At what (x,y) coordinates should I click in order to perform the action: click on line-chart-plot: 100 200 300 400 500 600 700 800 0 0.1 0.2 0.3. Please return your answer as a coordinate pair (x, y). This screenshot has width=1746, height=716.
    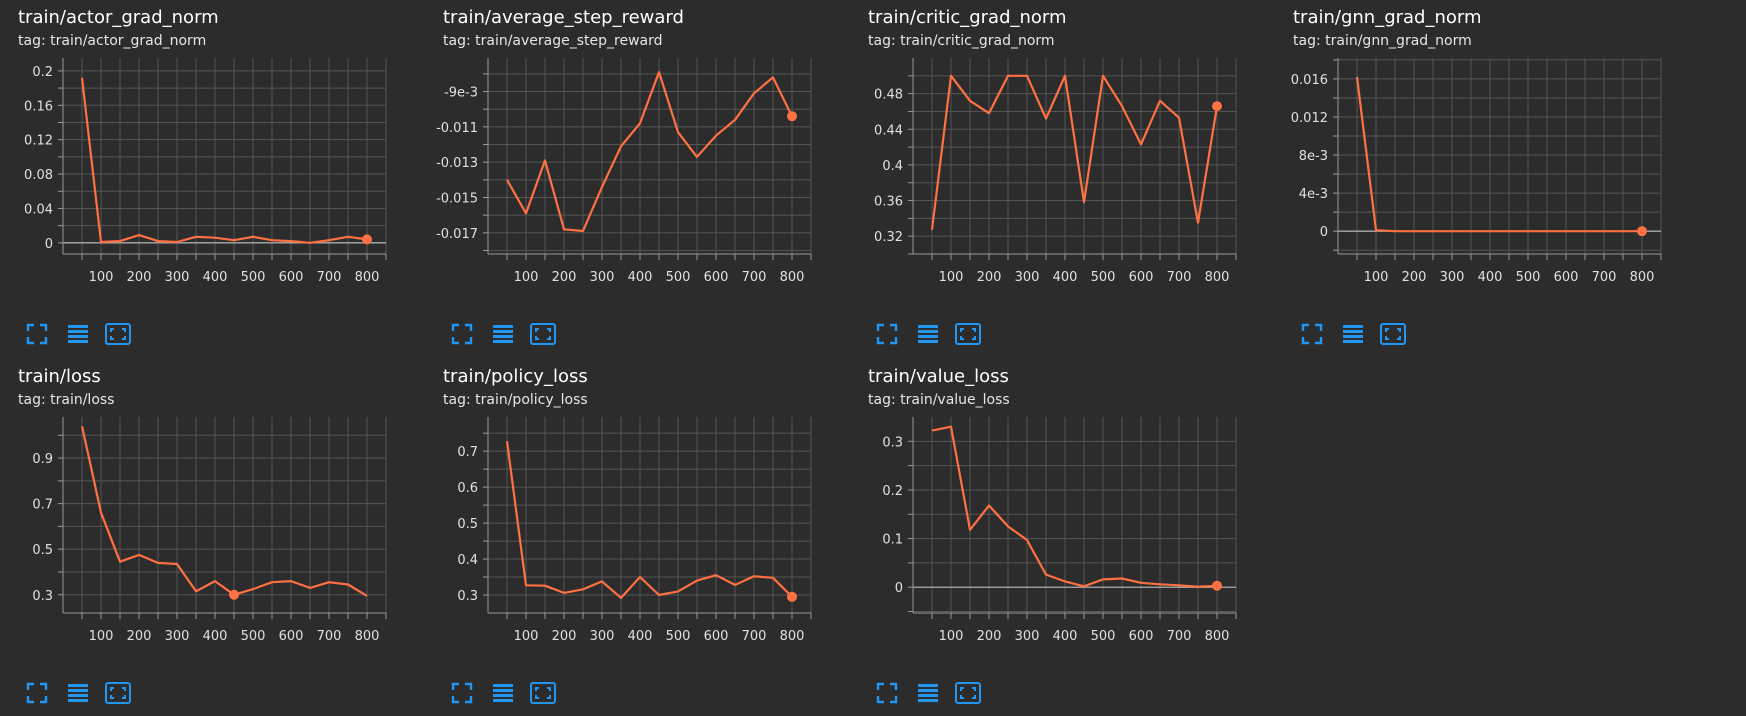
    Looking at the image, I should click on (1055, 540).